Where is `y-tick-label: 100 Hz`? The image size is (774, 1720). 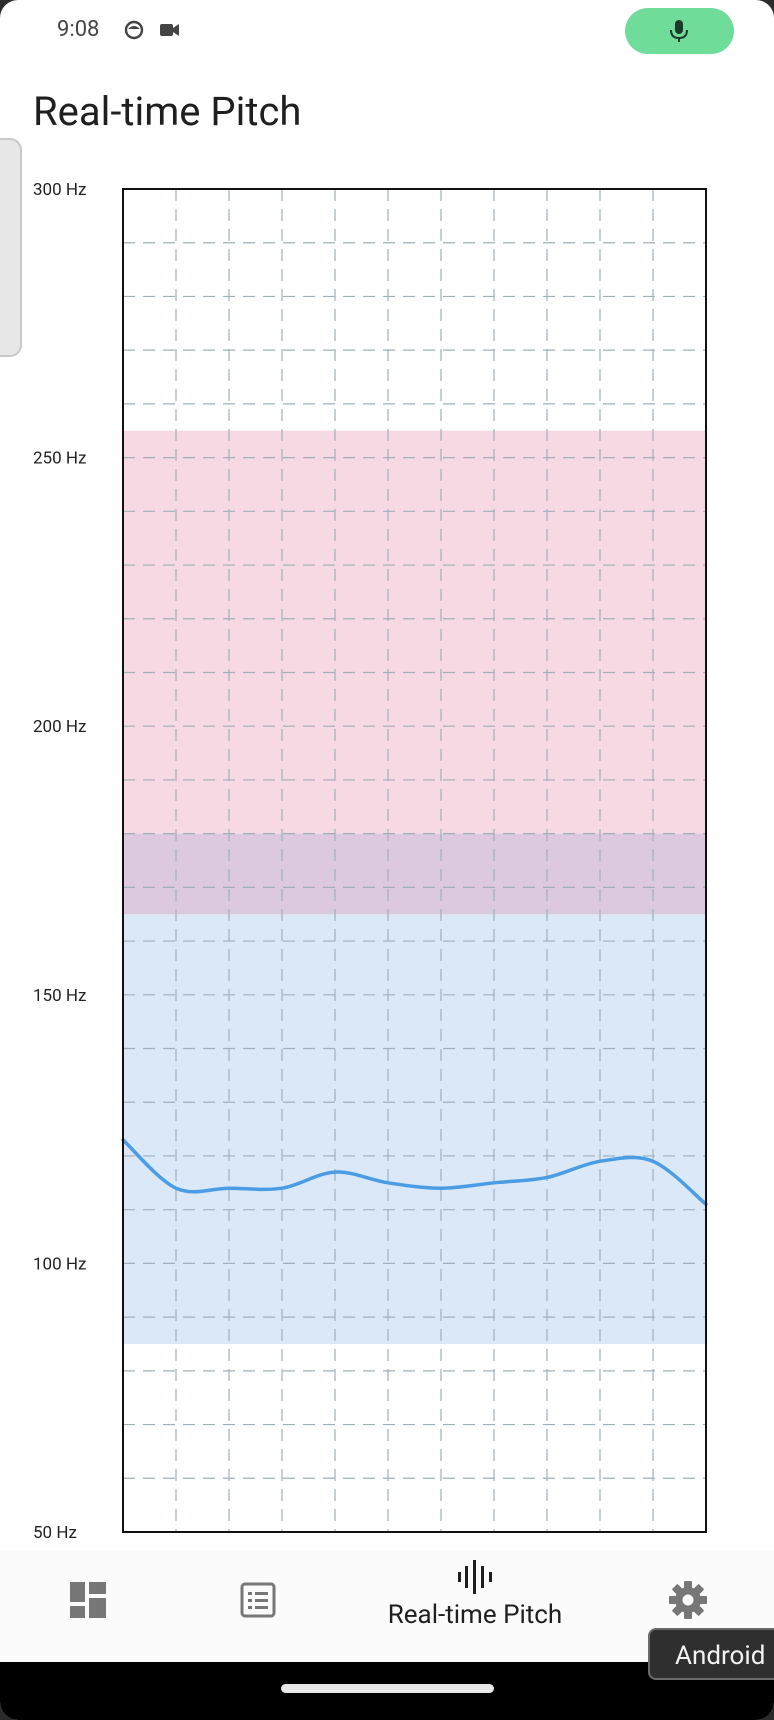
y-tick-label: 100 Hz is located at coordinates (59, 1264).